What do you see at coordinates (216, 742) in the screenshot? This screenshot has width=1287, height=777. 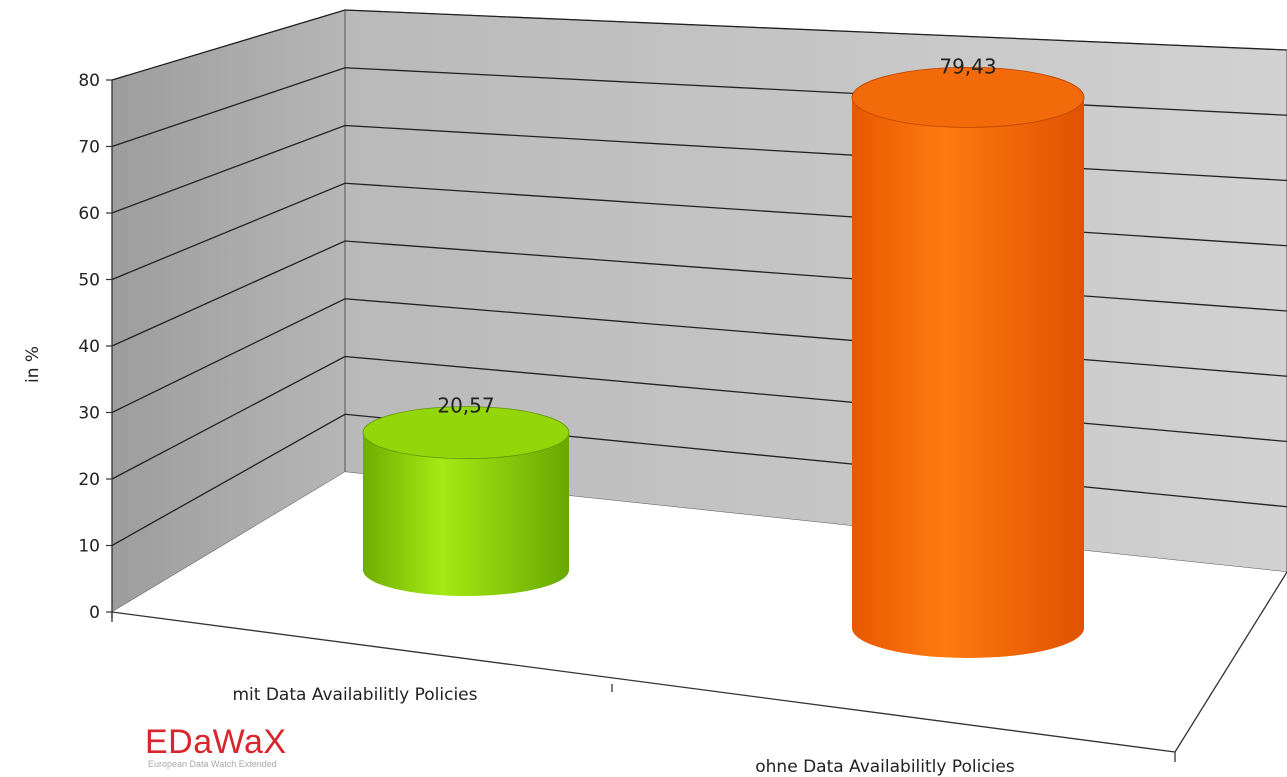 I see `logo-title: EDaWaX` at bounding box center [216, 742].